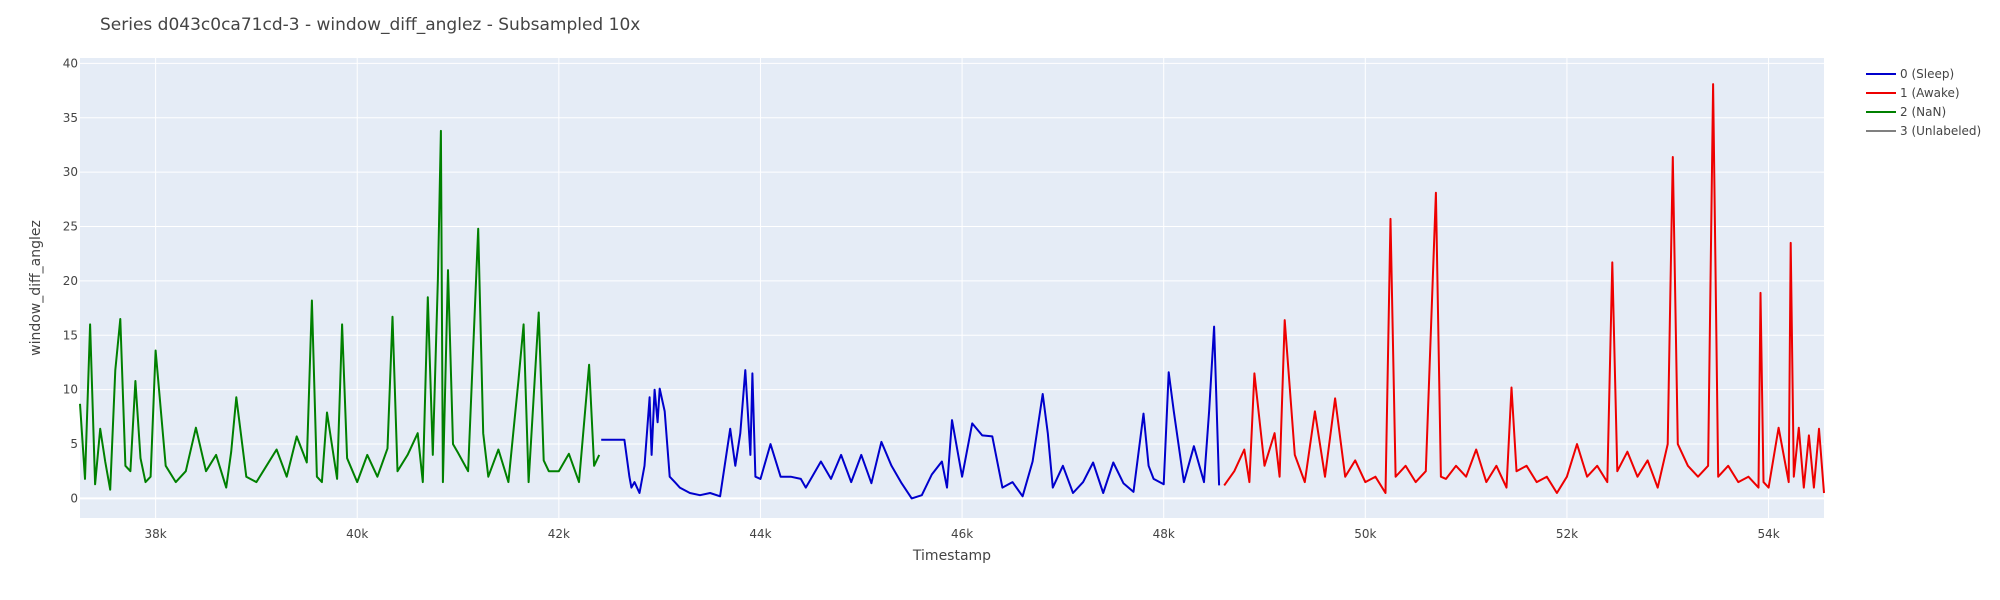 This screenshot has width=2000, height=600. Describe the element at coordinates (1923, 102) in the screenshot. I see `legend: 0 (Sleep) 1 (Awake) 2 (NaN) 3 (Unlabeled)` at that location.